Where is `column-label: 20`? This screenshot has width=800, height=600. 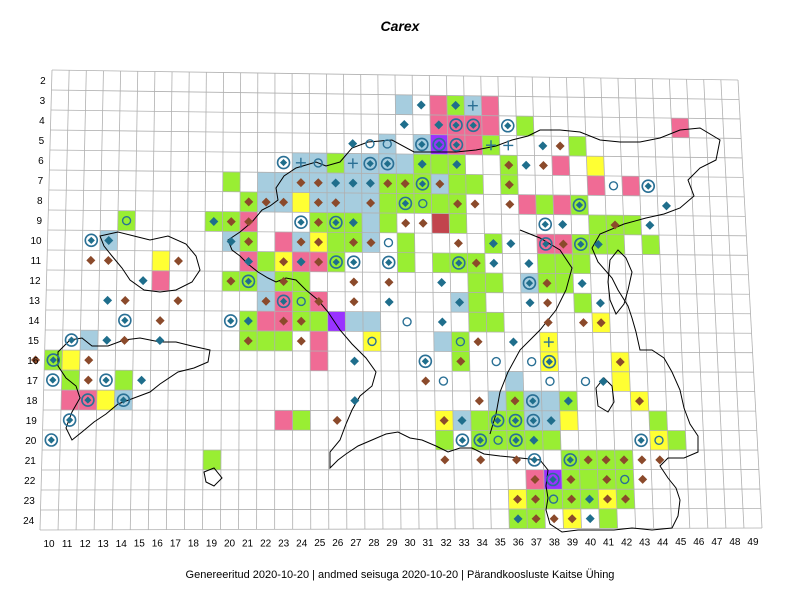 column-label: 20 is located at coordinates (230, 543).